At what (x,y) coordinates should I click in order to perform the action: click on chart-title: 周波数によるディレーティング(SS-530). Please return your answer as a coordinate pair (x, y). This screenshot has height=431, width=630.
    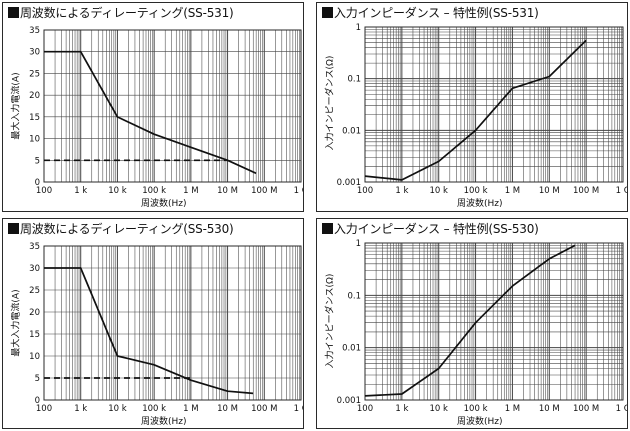
    Looking at the image, I should click on (121, 228).